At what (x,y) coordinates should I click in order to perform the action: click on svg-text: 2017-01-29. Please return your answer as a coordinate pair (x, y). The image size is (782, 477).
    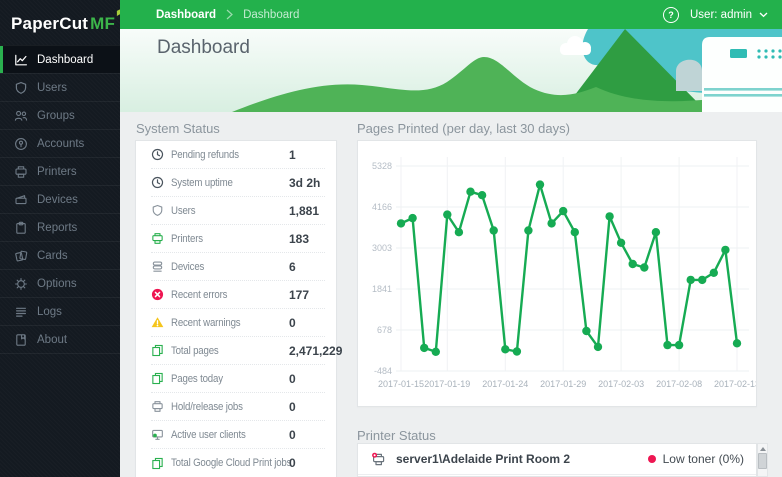
    Looking at the image, I should click on (563, 384).